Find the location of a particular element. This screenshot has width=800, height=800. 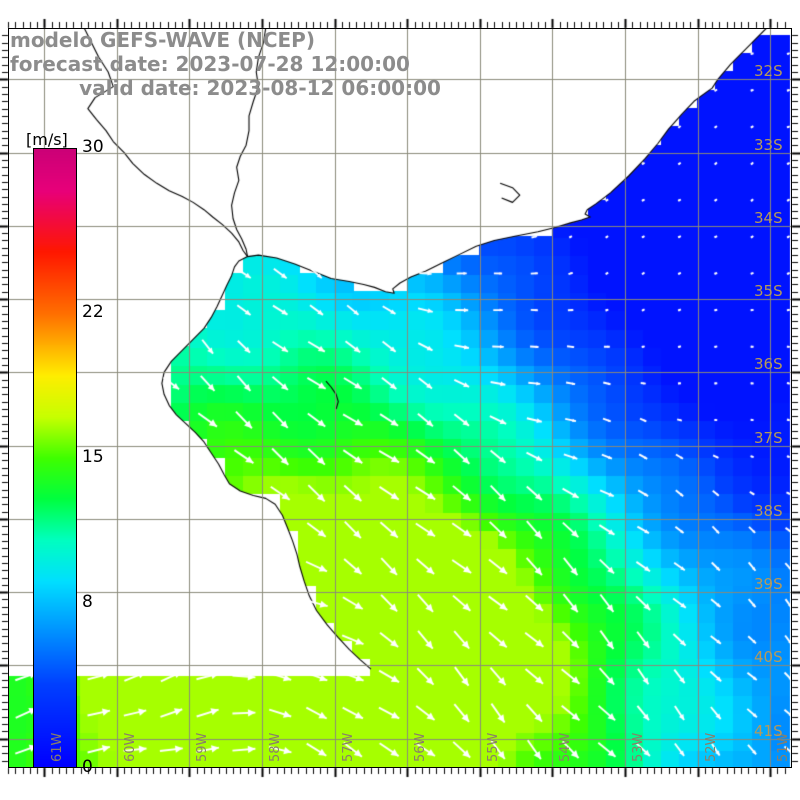

forecast-date-label: forecast date: 2023-07-28 12:00:00 is located at coordinates (210, 64).